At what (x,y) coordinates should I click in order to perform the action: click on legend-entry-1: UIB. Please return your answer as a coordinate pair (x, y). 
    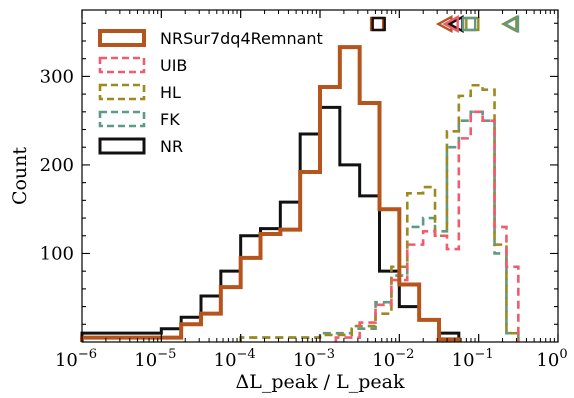
    Looking at the image, I should click on (142, 65).